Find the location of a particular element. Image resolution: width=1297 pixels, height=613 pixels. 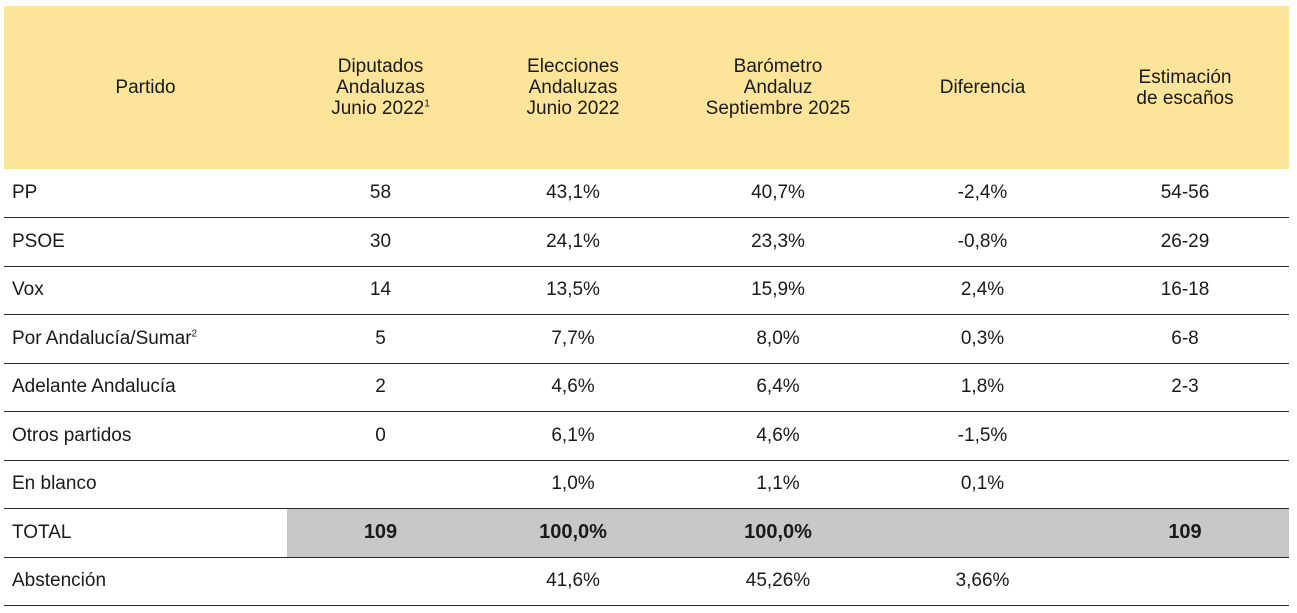

barometro-cell: 15,9% is located at coordinates (778, 290).